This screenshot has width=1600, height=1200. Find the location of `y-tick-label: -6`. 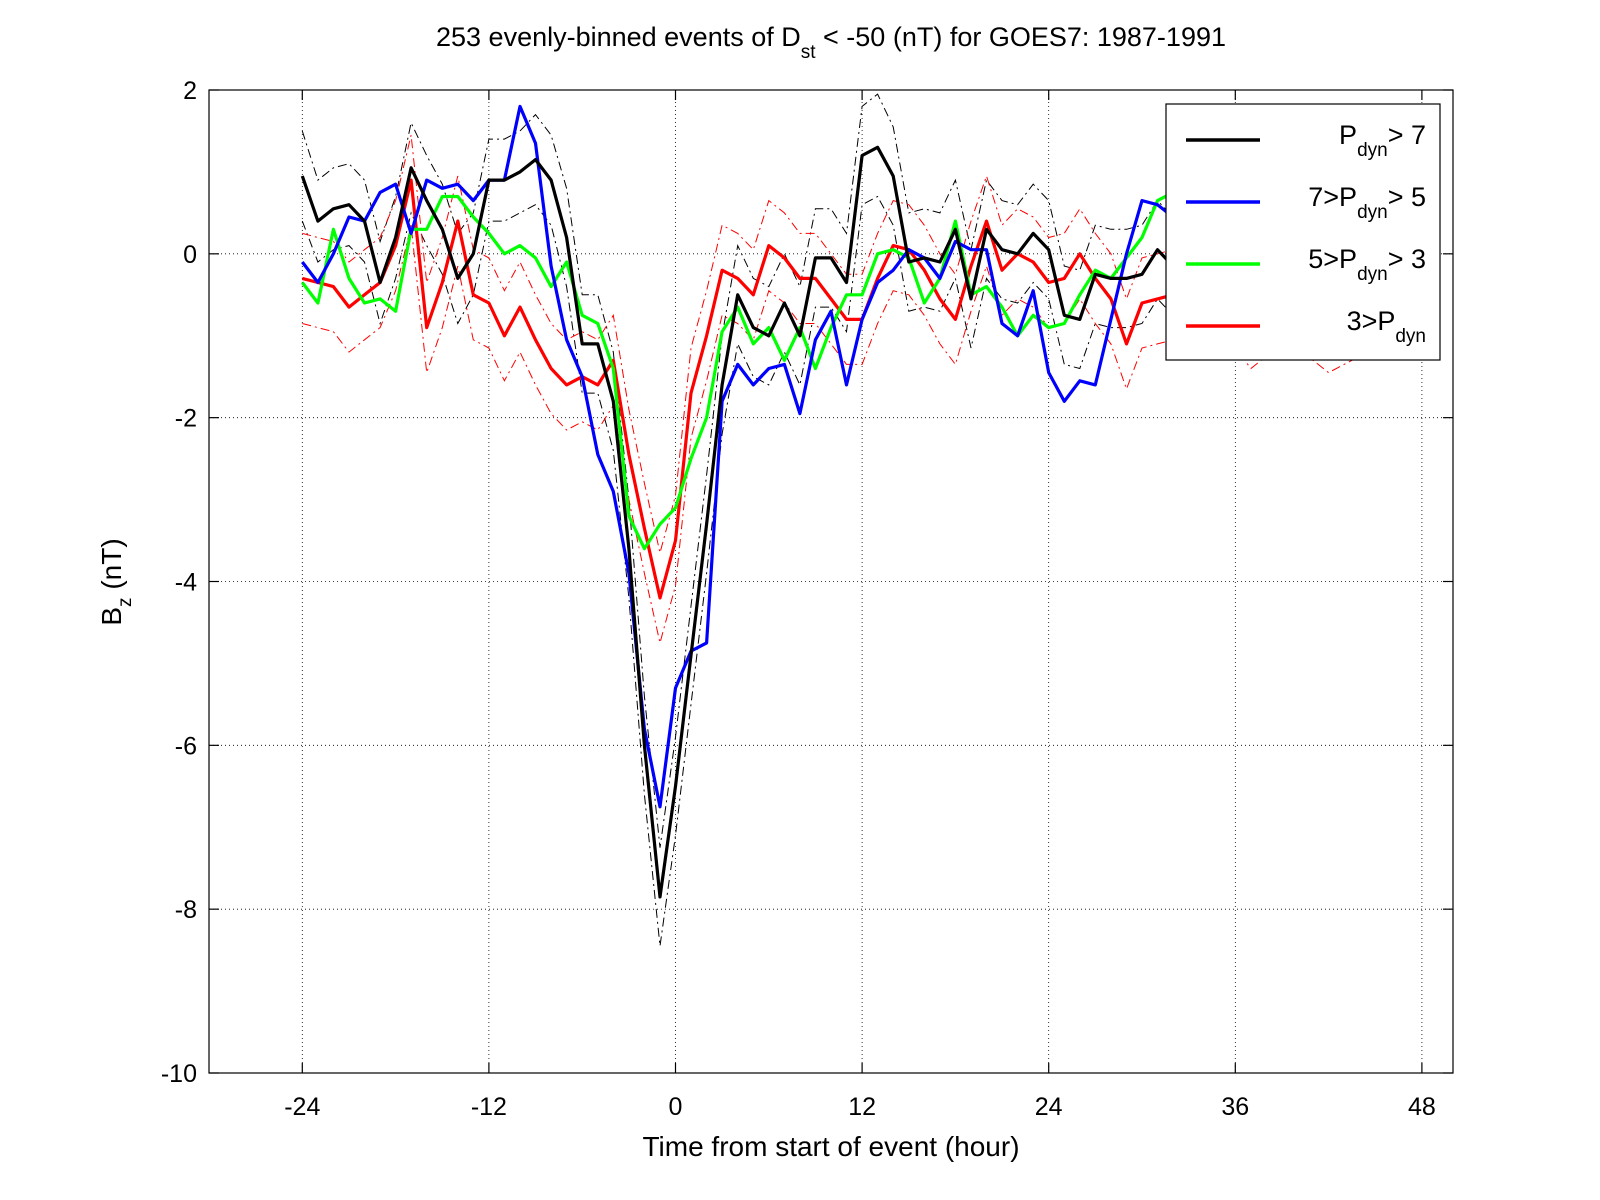

y-tick-label: -6 is located at coordinates (186, 746).